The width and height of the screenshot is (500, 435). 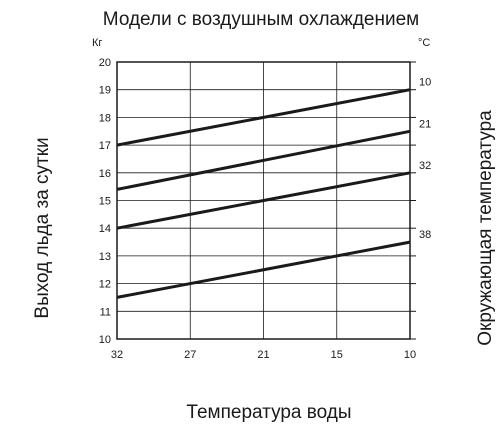 I want to click on y-tick-label: 13, so click(x=105, y=257).